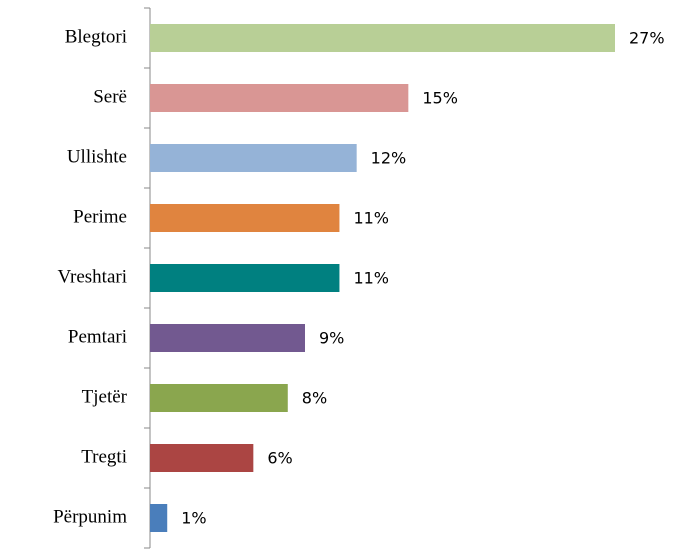  What do you see at coordinates (440, 98) in the screenshot?
I see `value-label: 15%` at bounding box center [440, 98].